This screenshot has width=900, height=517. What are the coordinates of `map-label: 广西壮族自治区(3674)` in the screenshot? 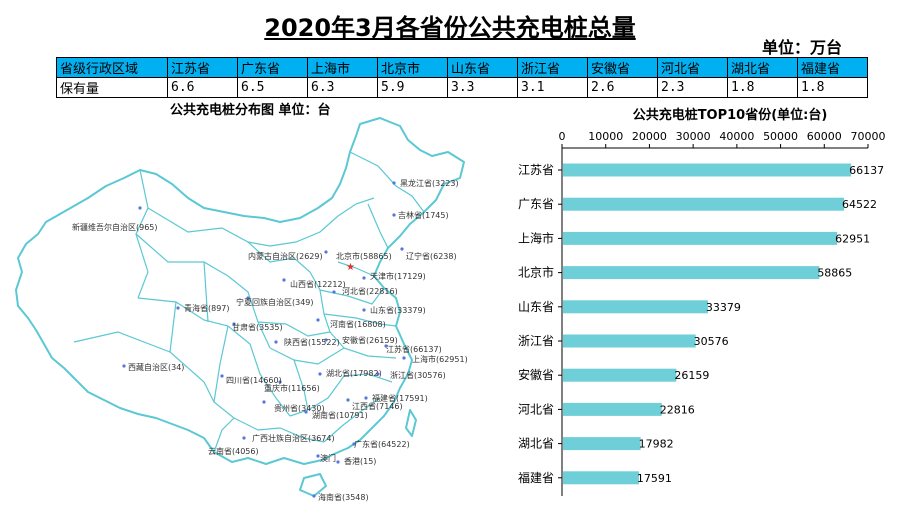 It's located at (293, 438).